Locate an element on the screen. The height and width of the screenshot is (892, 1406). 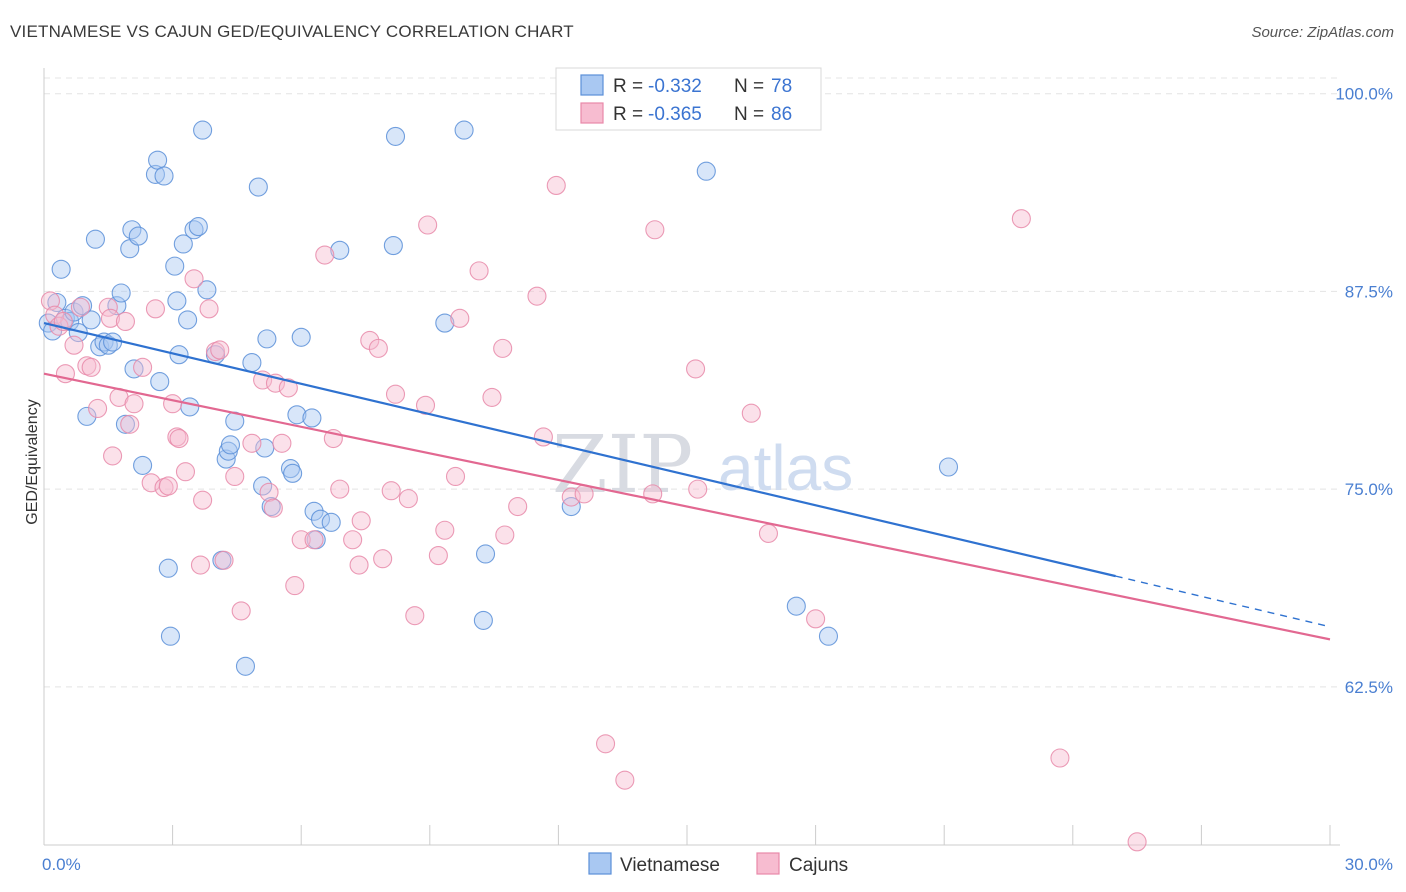
watermark-atlas: atlas is located at coordinates (785, 468).